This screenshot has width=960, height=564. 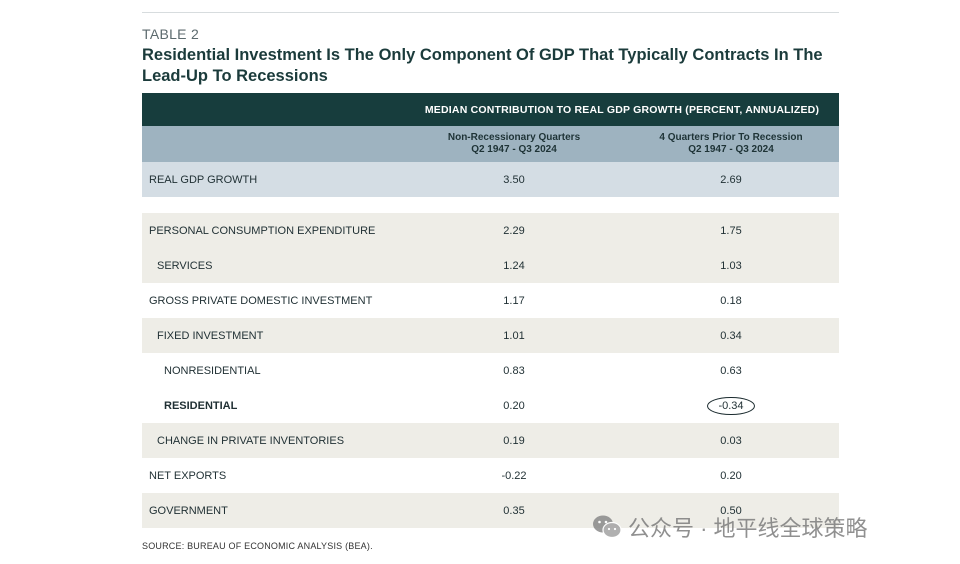 What do you see at coordinates (514, 510) in the screenshot?
I see `cell-non-recessionary: 0.35` at bounding box center [514, 510].